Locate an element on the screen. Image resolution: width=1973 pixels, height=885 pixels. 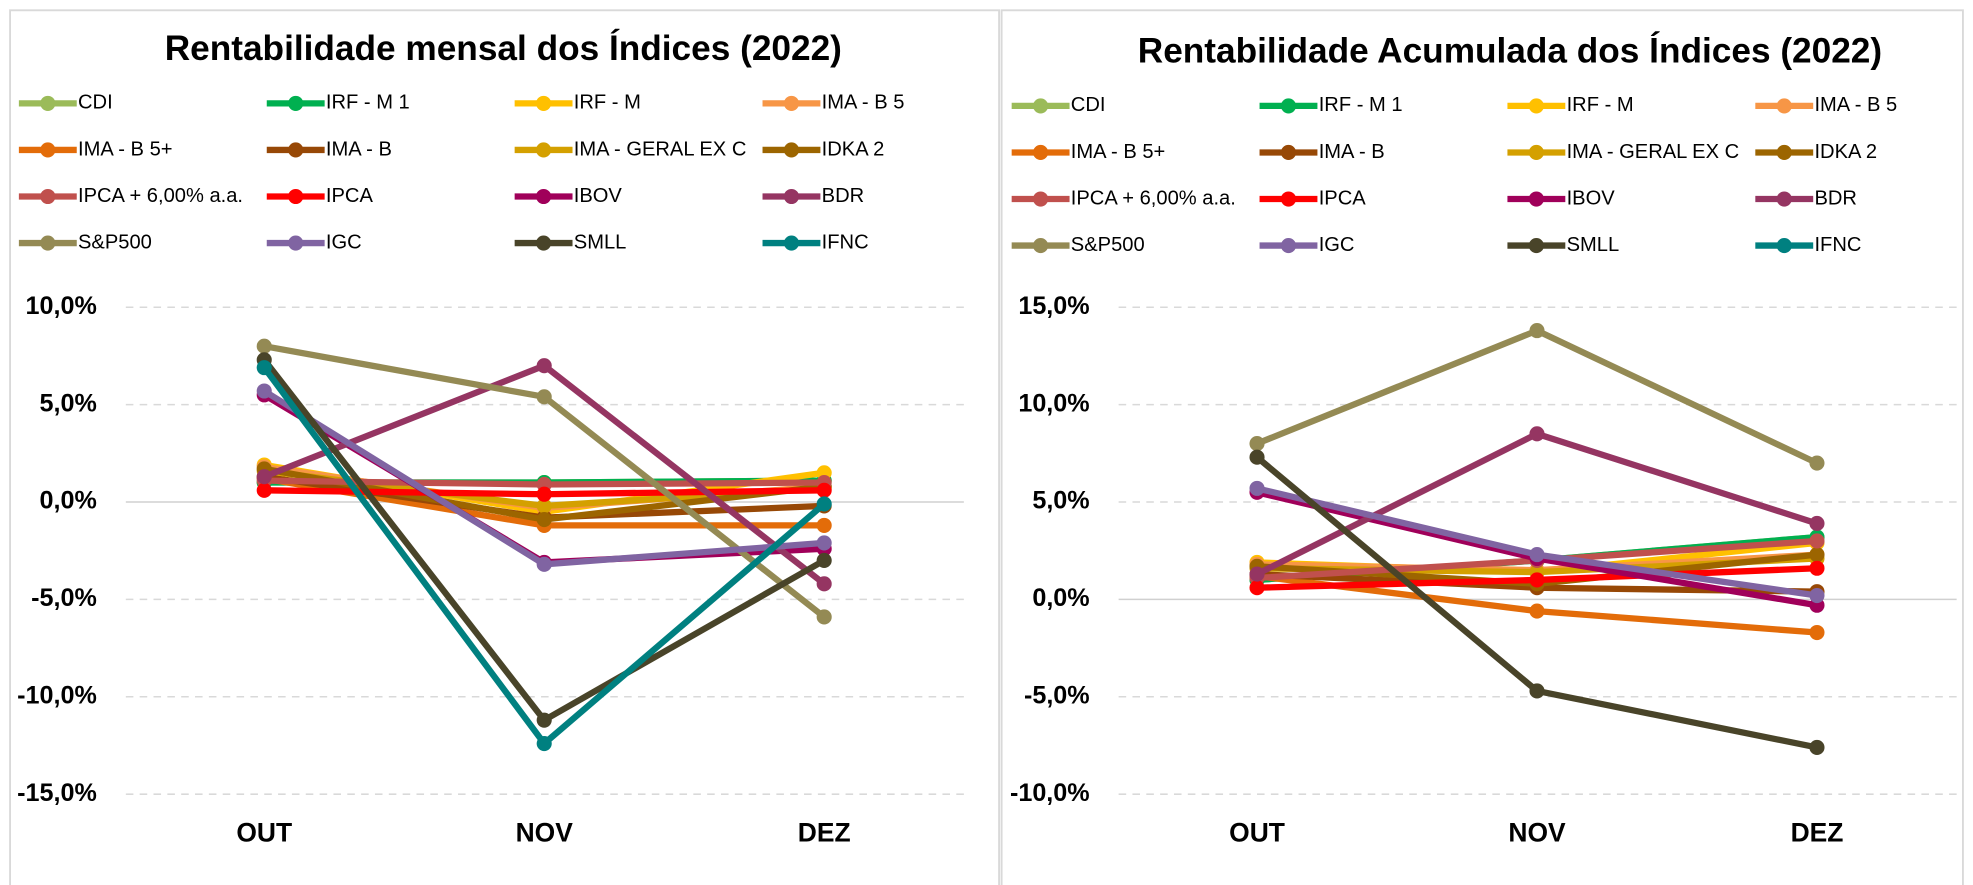
chart-title: Rentabilidade mensal dos Índices (2022) is located at coordinates (503, 48).